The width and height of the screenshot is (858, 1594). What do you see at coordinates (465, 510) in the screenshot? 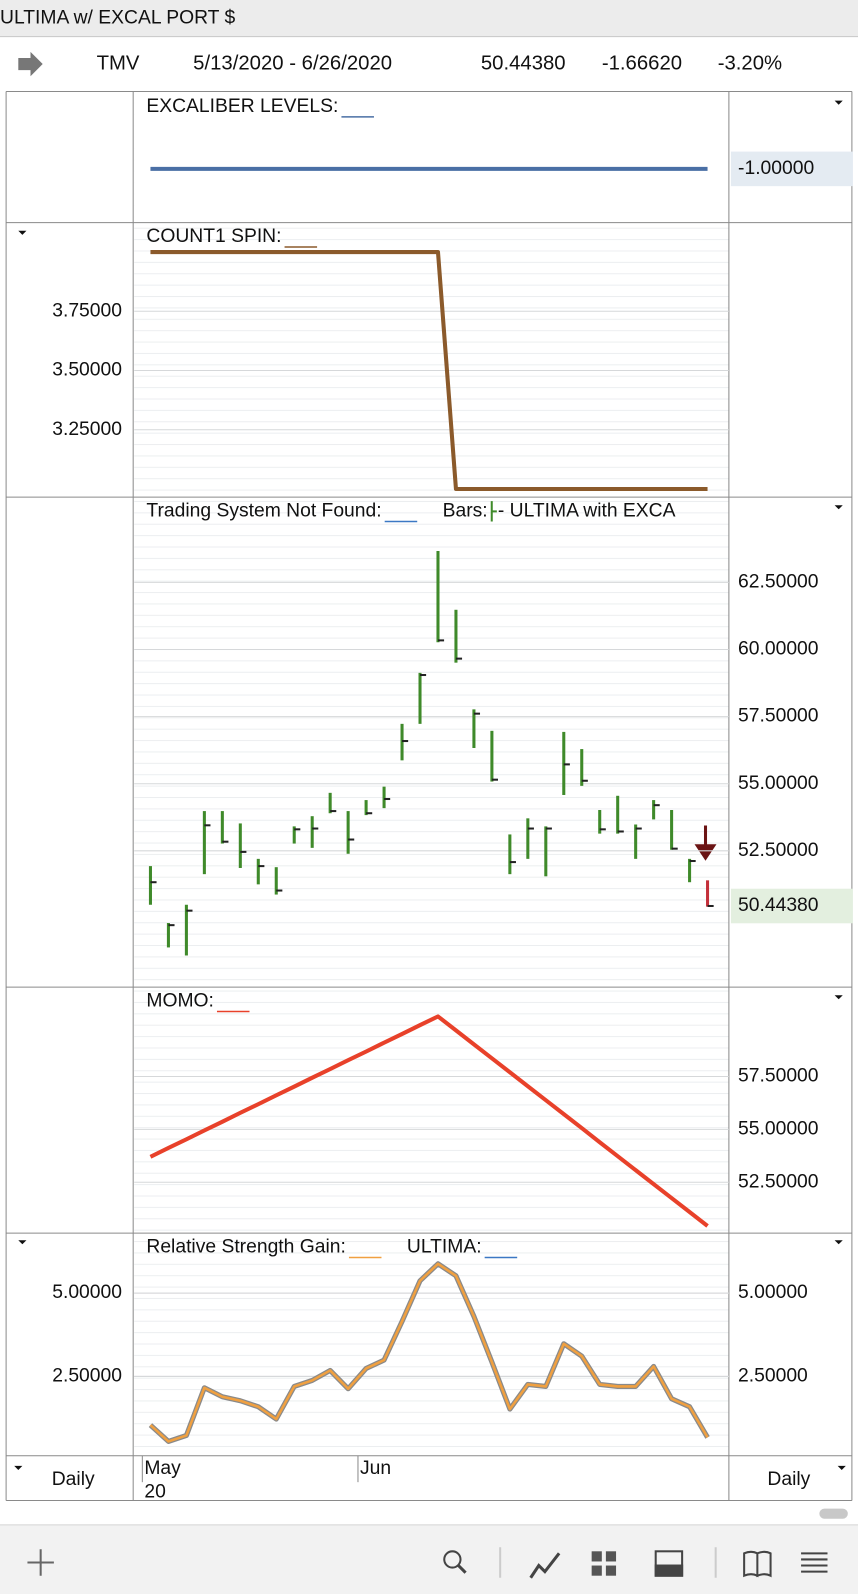
I see `legend-label: Bars:` at bounding box center [465, 510].